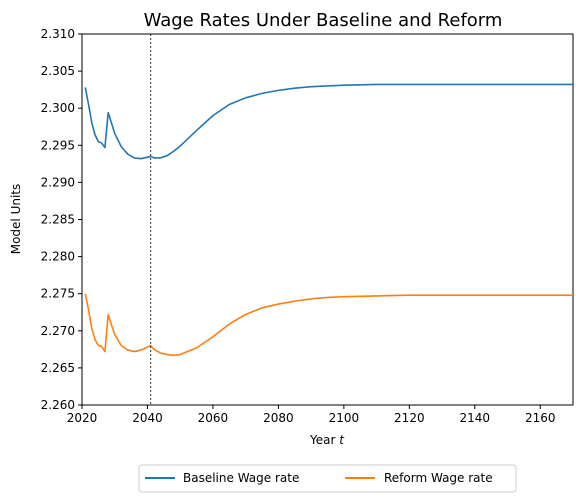  I want to click on y-tick-label: 2.310, so click(58, 34).